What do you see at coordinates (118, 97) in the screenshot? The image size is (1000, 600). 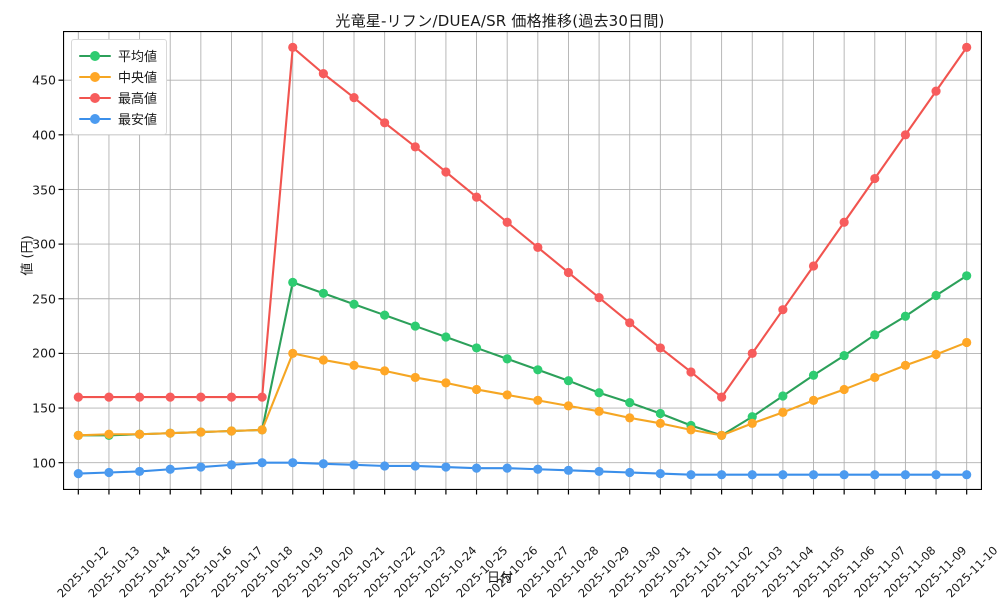 I see `legend-item: 最高値` at bounding box center [118, 97].